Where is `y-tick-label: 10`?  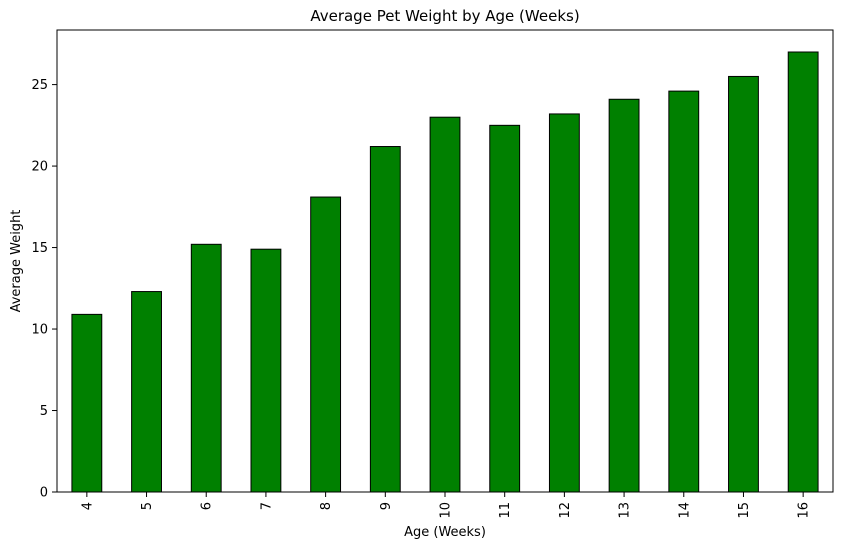 y-tick-label: 10 is located at coordinates (39, 330).